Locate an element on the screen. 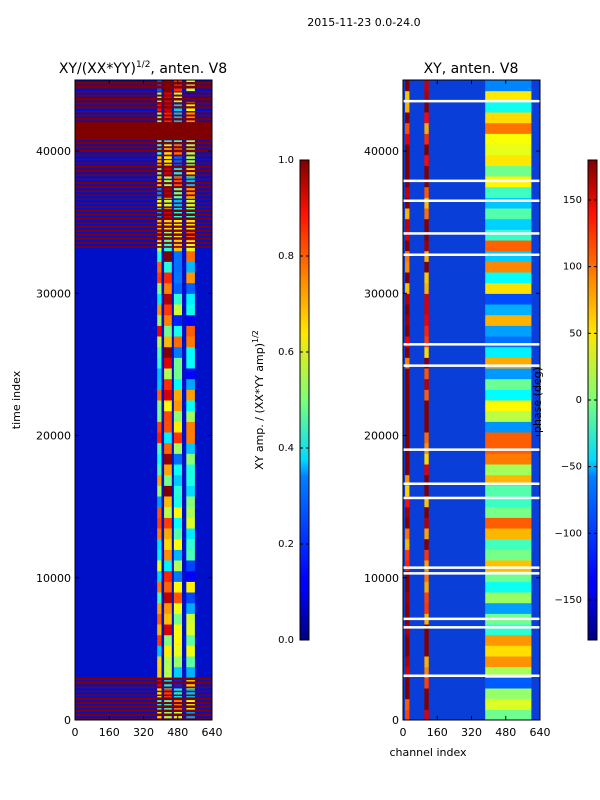 The image size is (600, 800). x-tick-label: 320 is located at coordinates (471, 732).